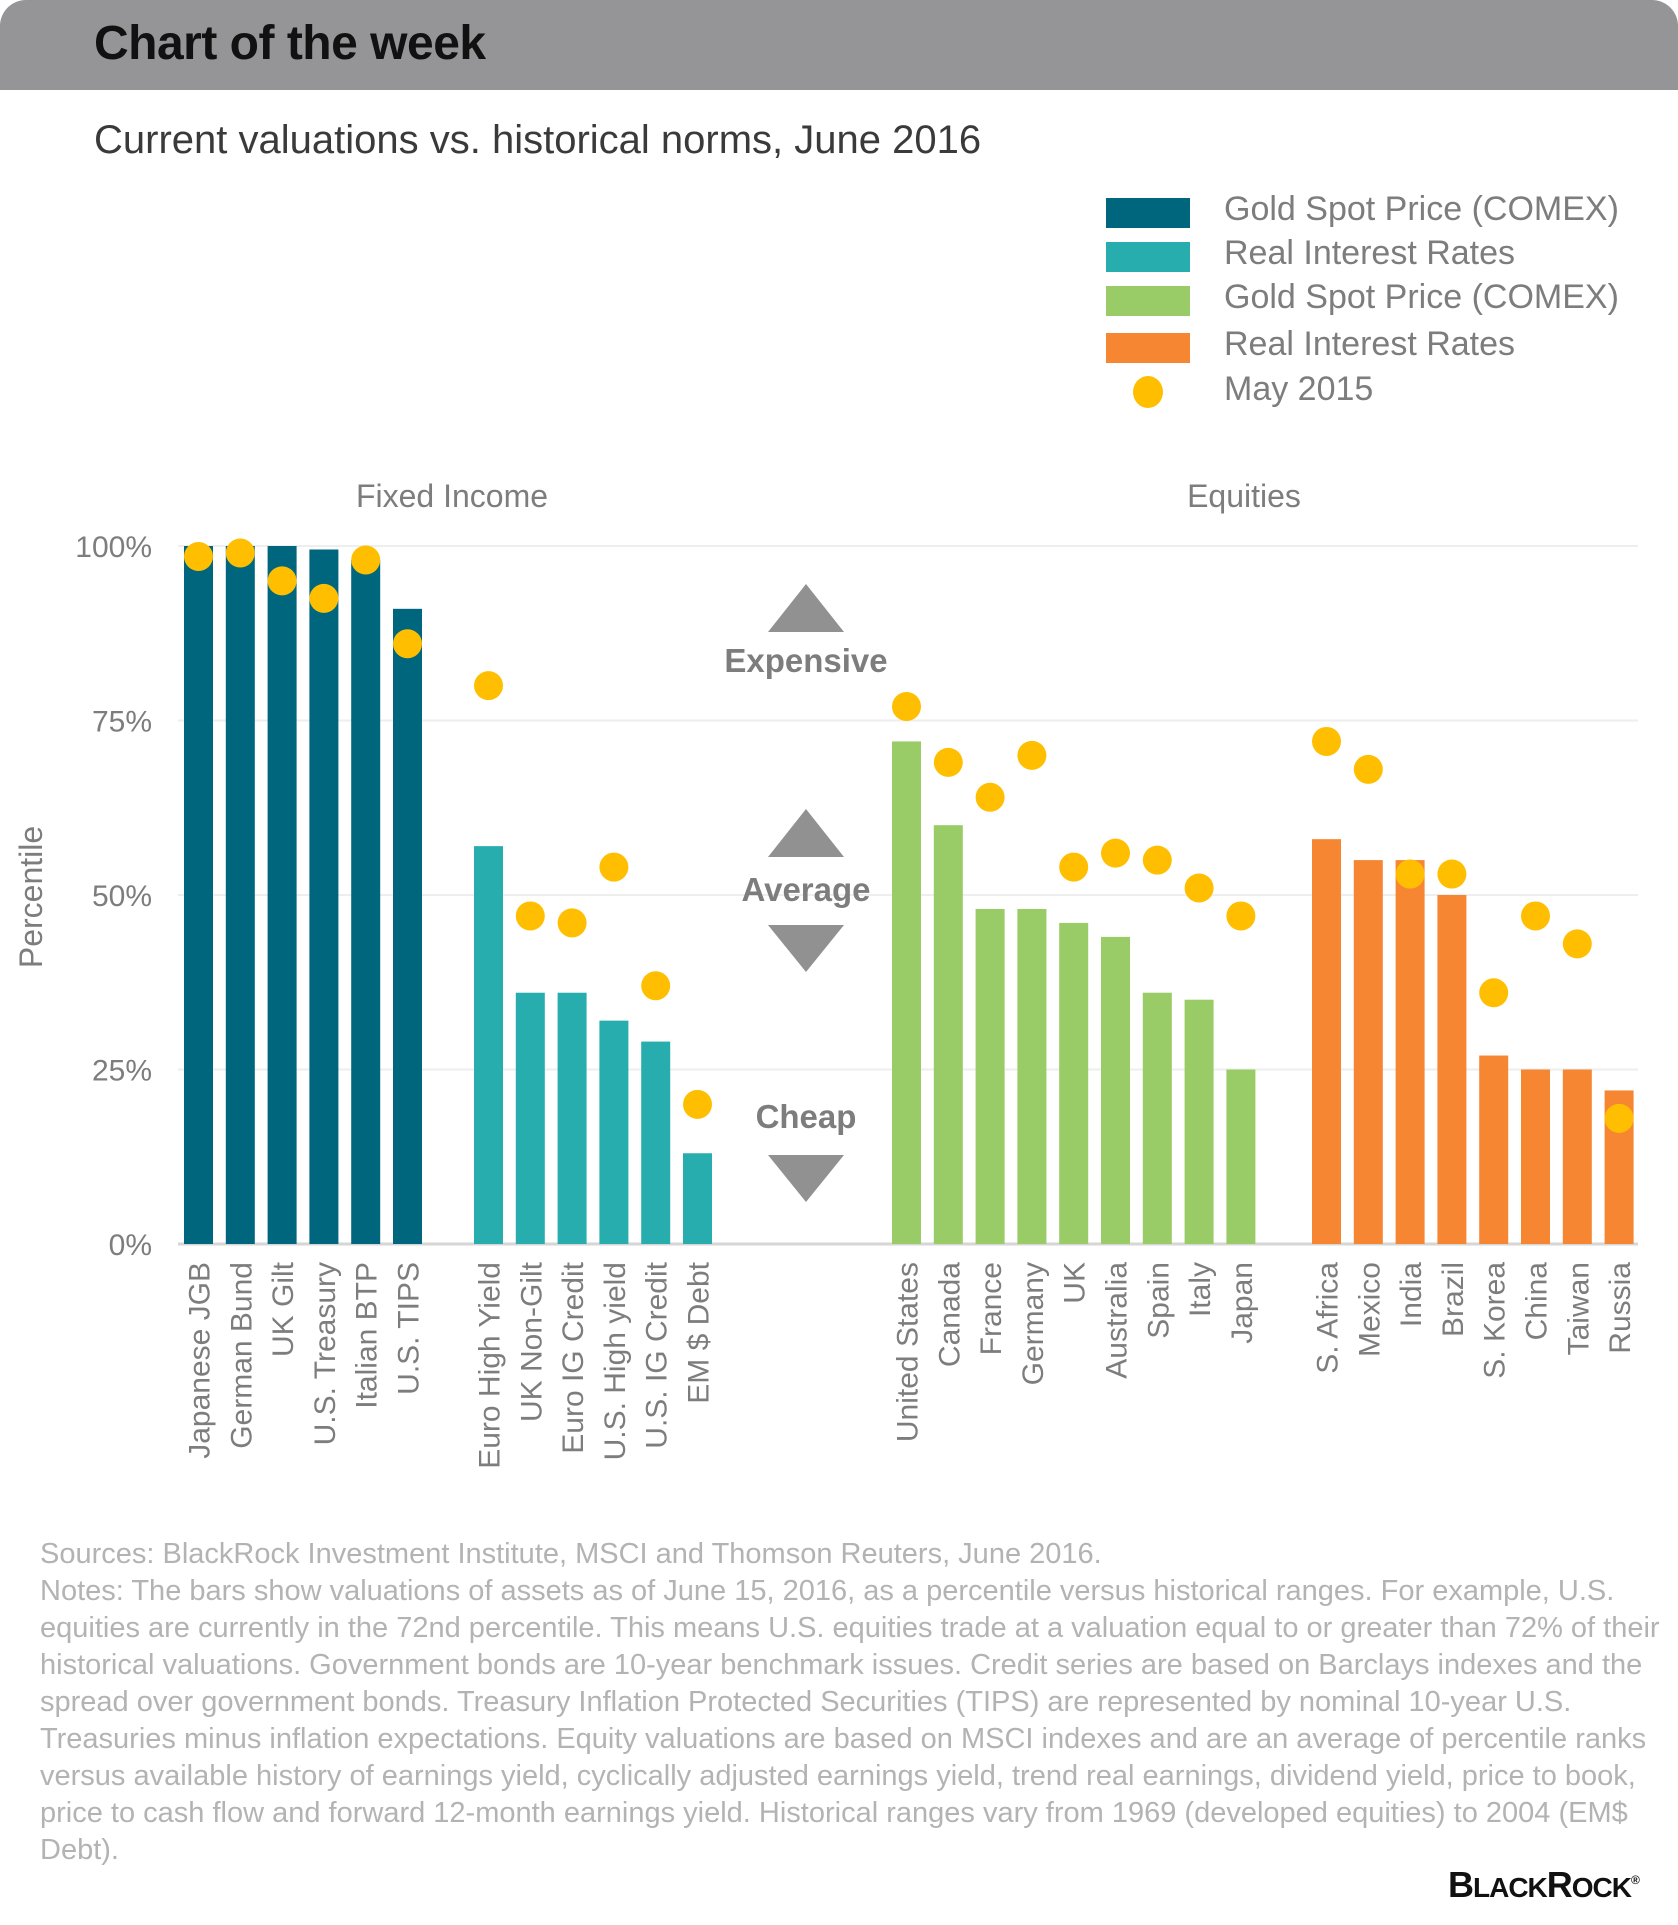 The image size is (1678, 1925). I want to click on x-tick-label: EM $ Debt, so click(699, 1332).